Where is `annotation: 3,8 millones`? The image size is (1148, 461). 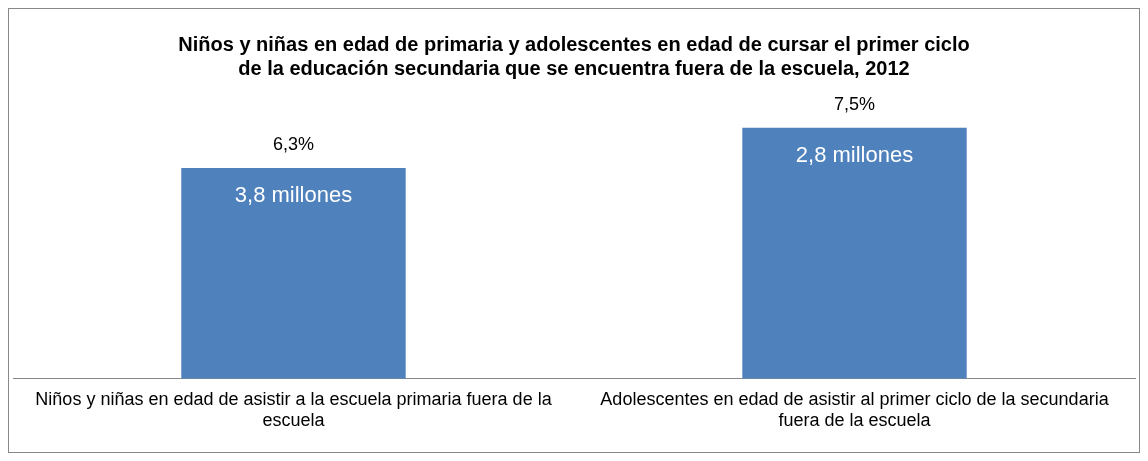 annotation: 3,8 millones is located at coordinates (293, 194).